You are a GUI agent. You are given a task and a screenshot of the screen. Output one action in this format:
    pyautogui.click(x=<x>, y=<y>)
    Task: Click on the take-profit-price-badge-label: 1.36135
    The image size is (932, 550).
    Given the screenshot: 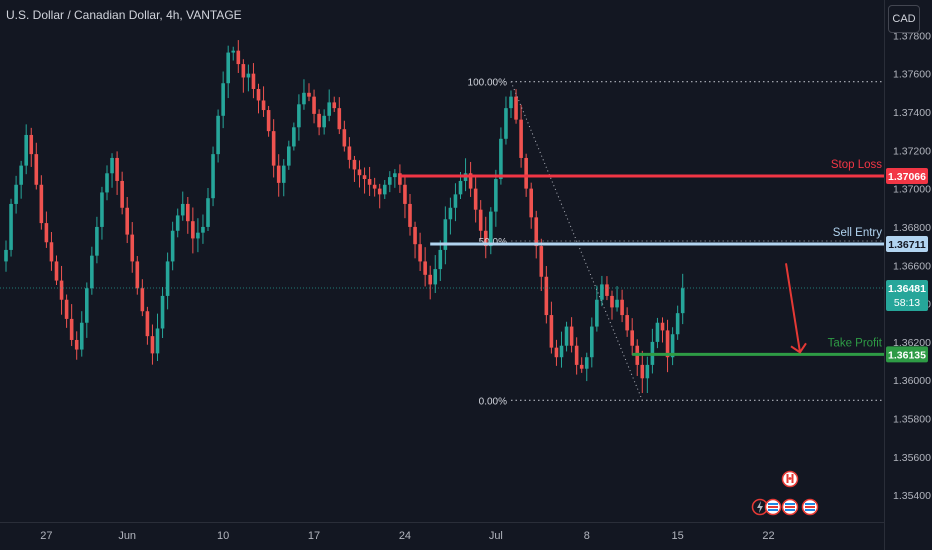 What is the action you would take?
    pyautogui.click(x=907, y=355)
    